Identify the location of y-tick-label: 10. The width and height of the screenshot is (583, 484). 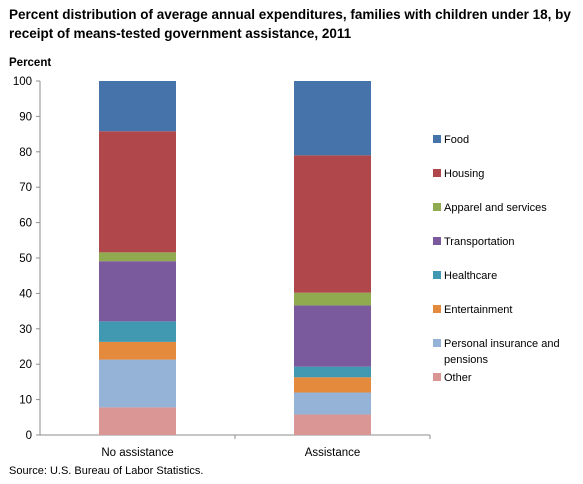
(25, 401).